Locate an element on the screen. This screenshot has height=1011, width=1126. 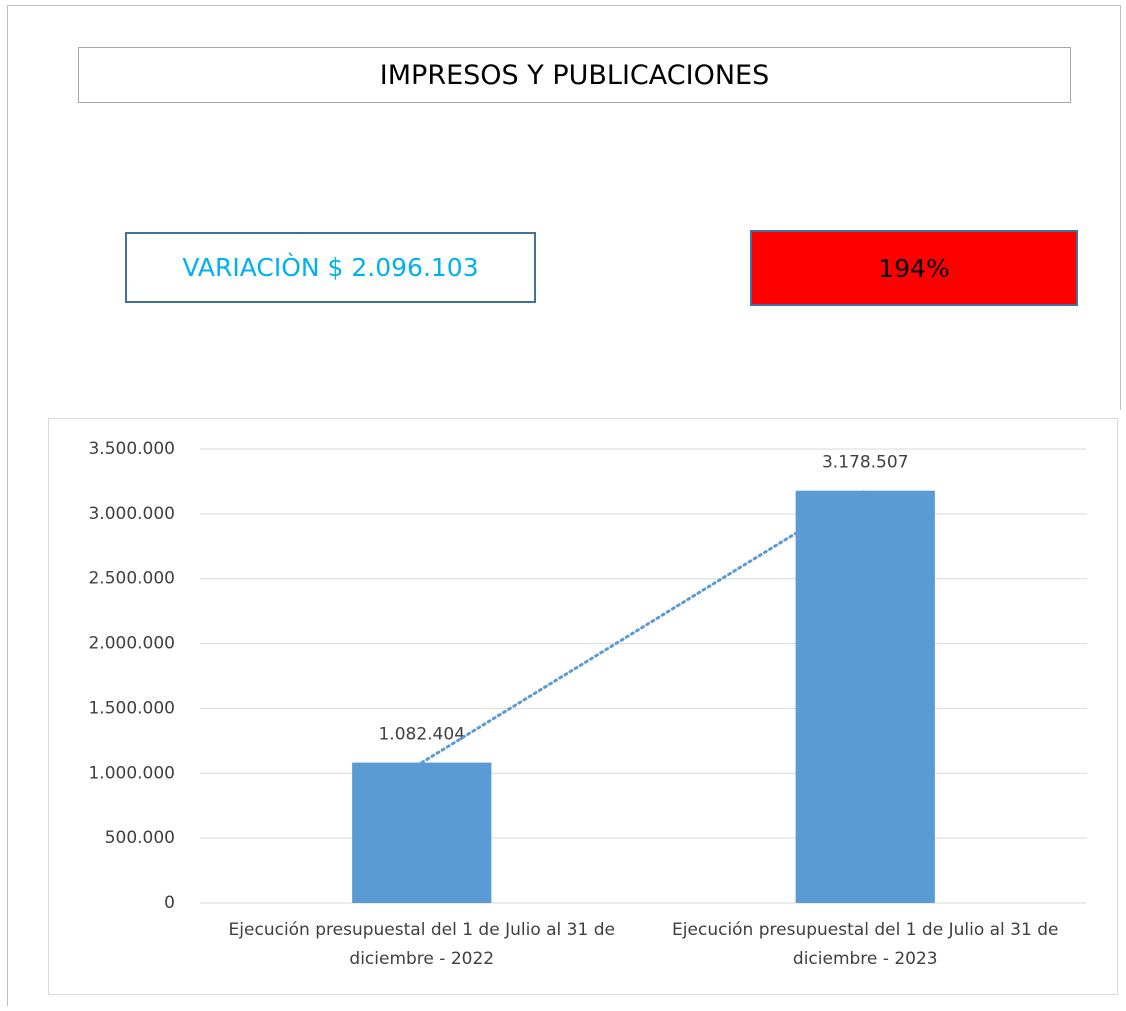
y-tick-label: 2.500.000 is located at coordinates (131, 579).